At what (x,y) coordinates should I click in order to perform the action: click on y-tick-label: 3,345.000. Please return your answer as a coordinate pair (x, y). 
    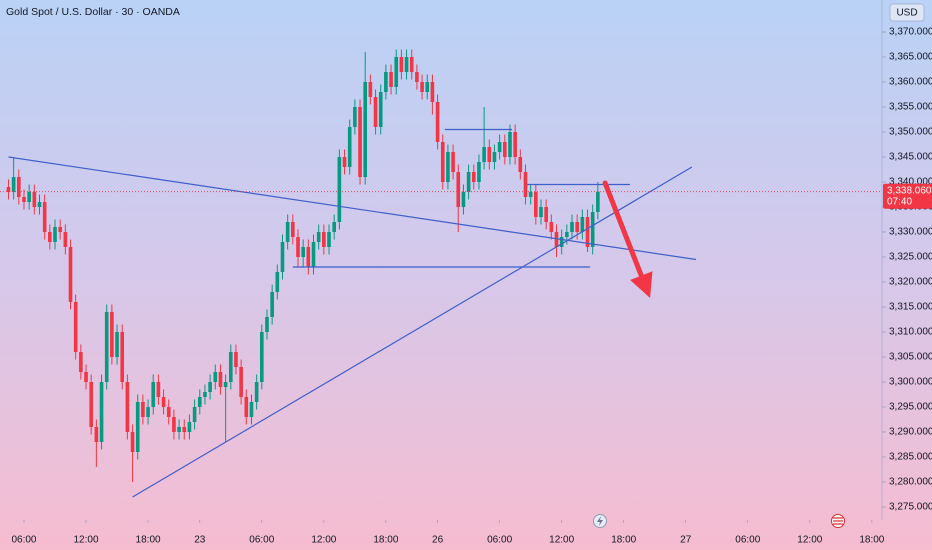
    Looking at the image, I should click on (910, 157).